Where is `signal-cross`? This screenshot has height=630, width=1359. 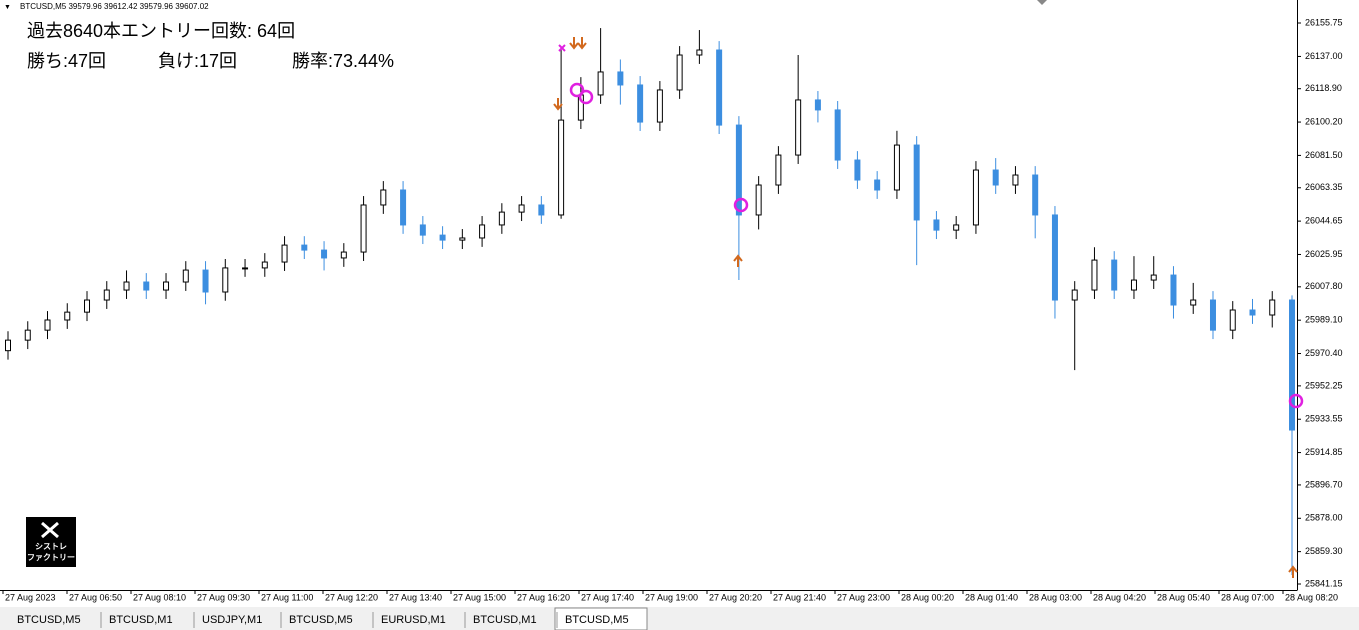
signal-cross is located at coordinates (562, 48).